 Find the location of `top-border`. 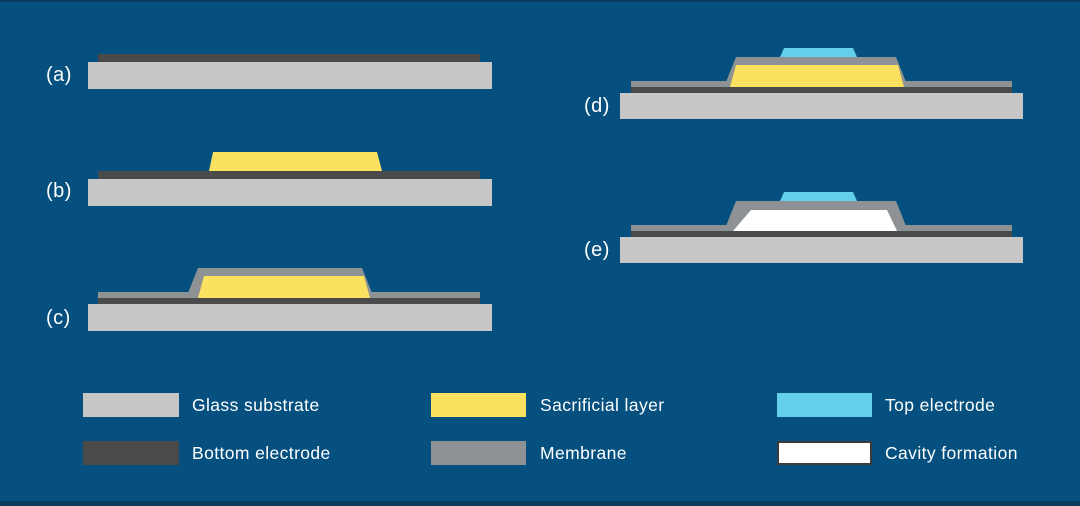

top-border is located at coordinates (540, 1).